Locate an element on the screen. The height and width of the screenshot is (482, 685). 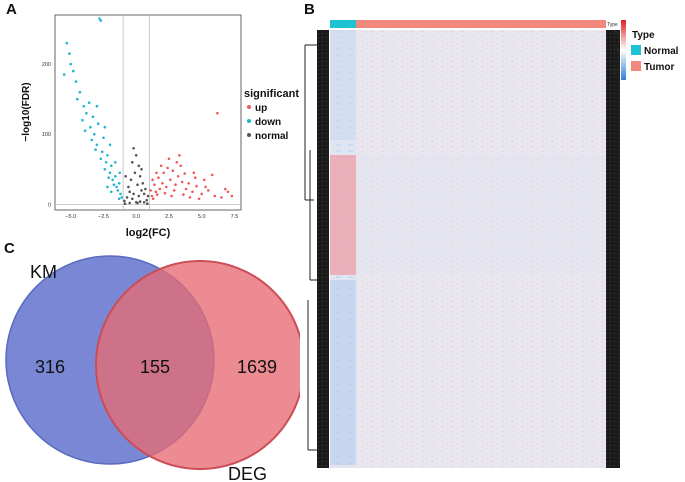
annotation-tumor-bar is located at coordinates (481, 24).